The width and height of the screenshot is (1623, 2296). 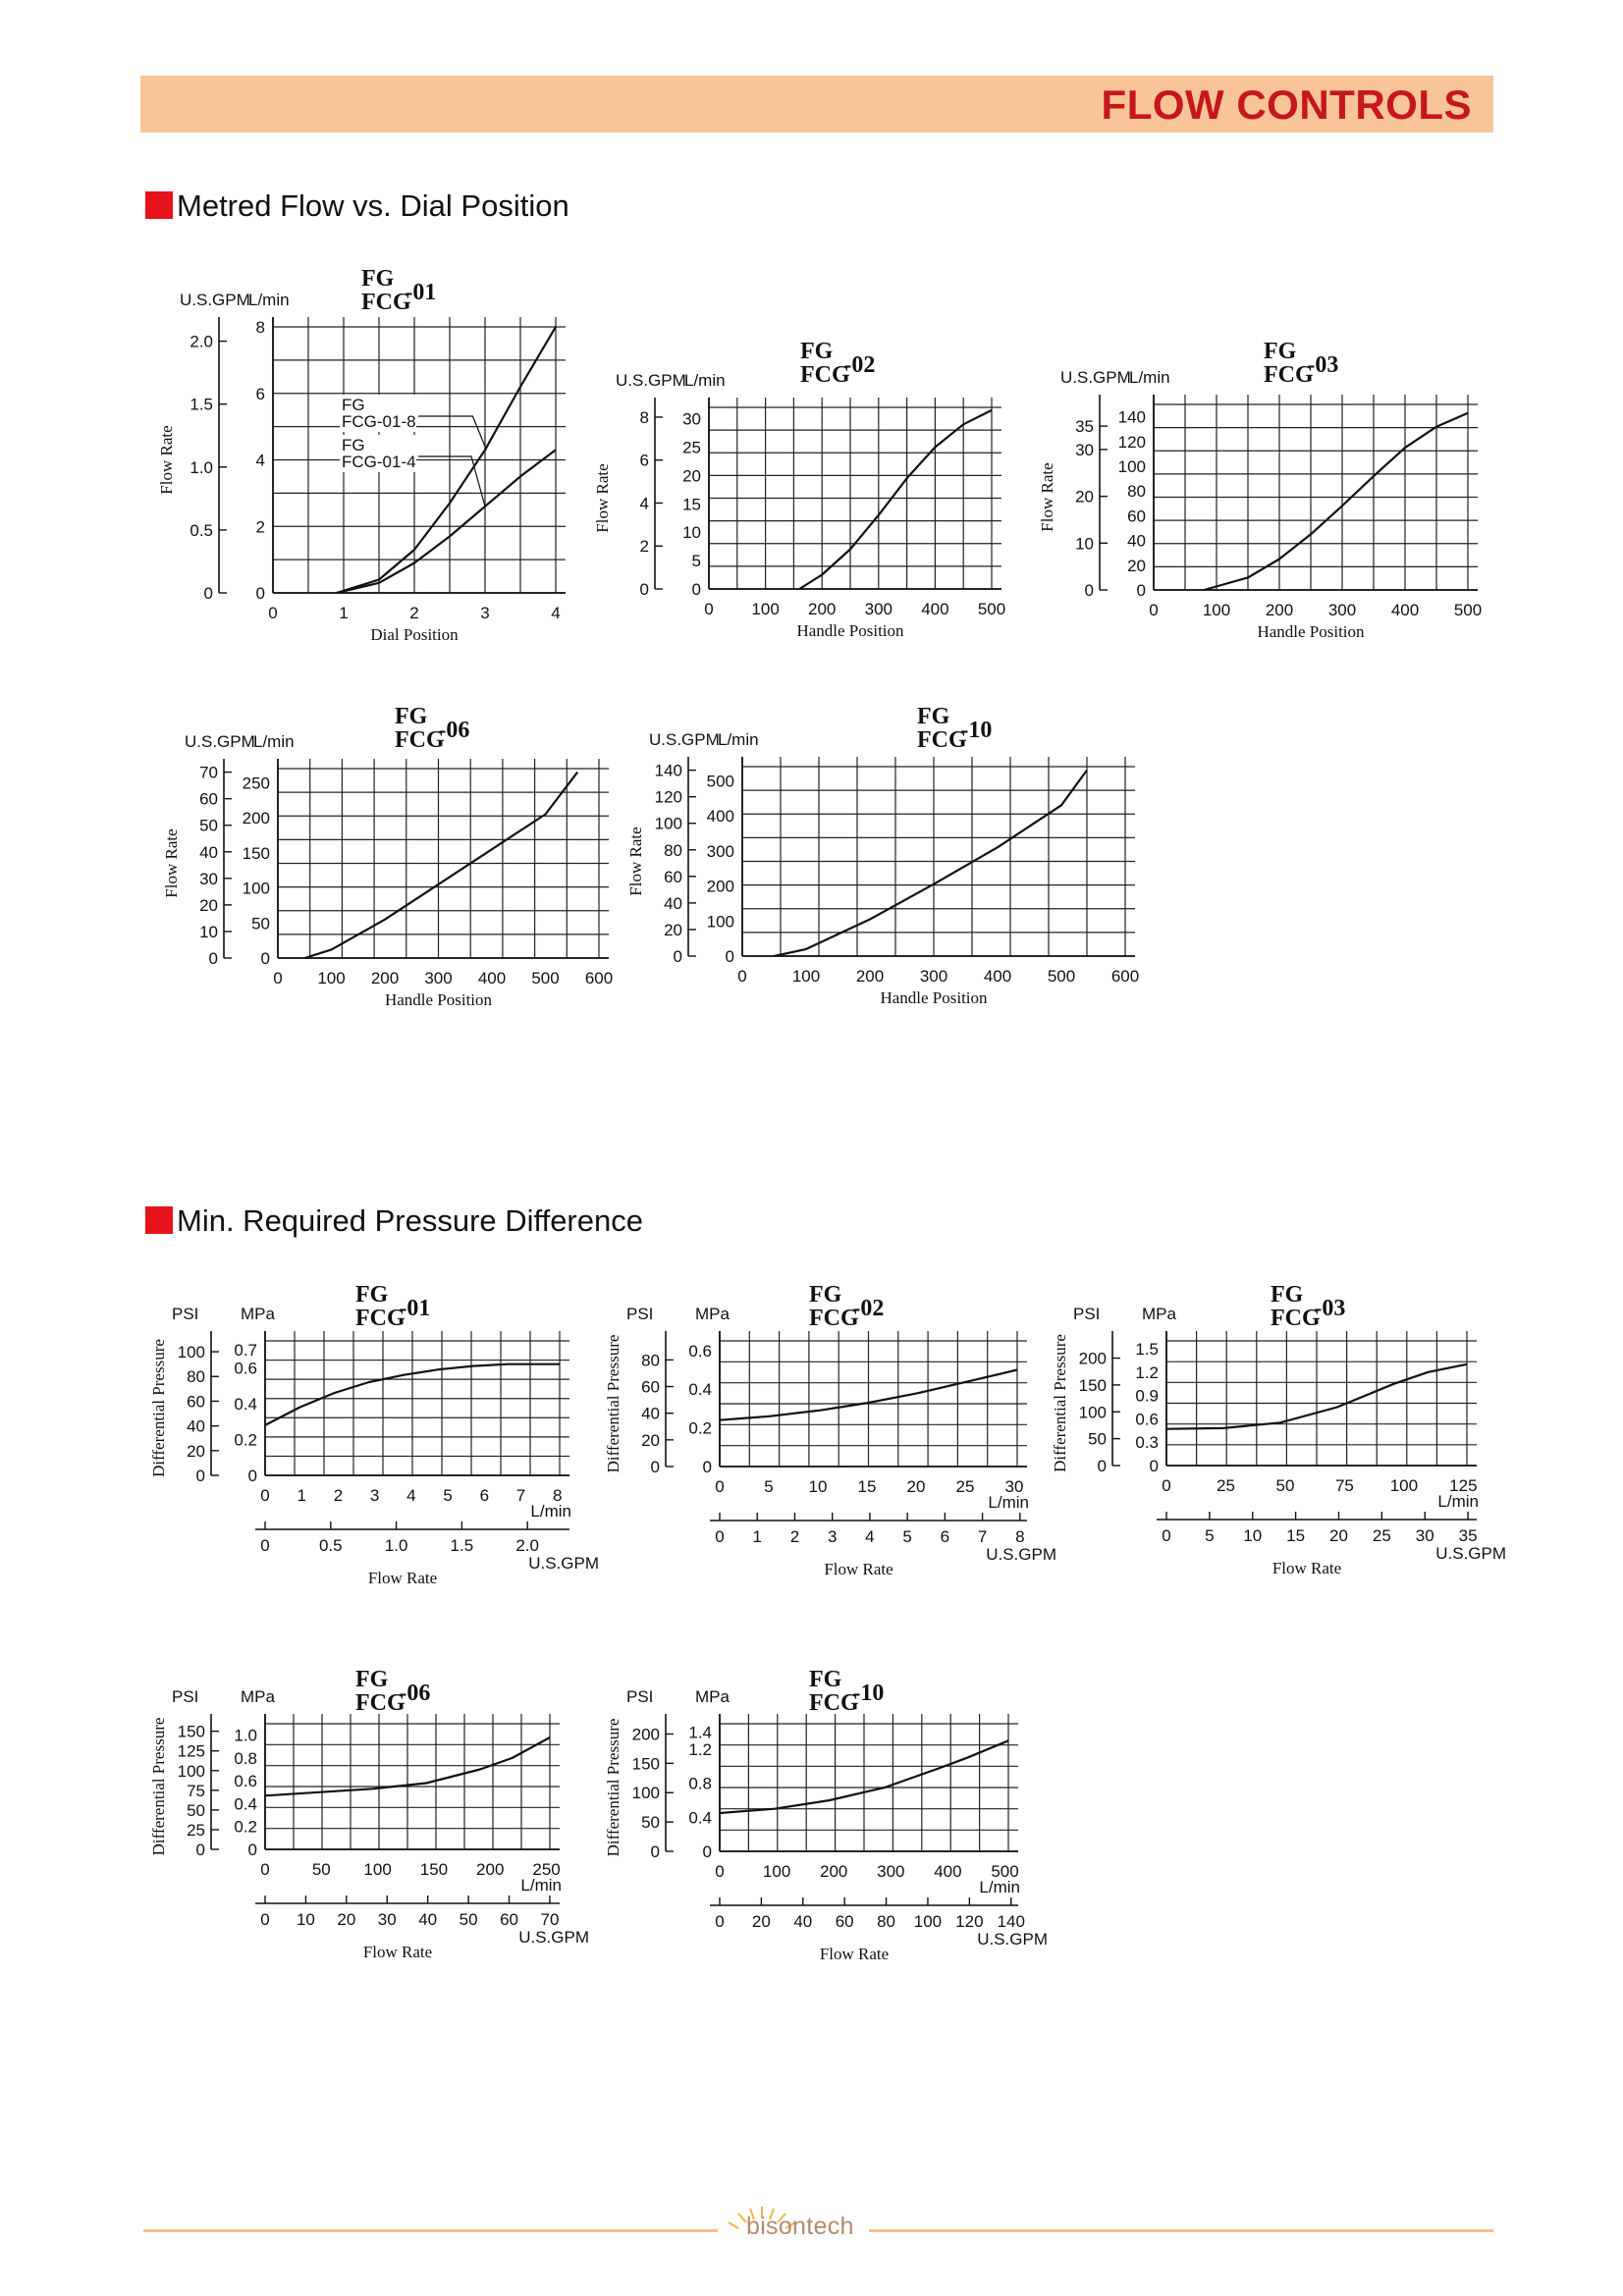 I want to click on chart-title-suffix: -01, so click(x=415, y=1309).